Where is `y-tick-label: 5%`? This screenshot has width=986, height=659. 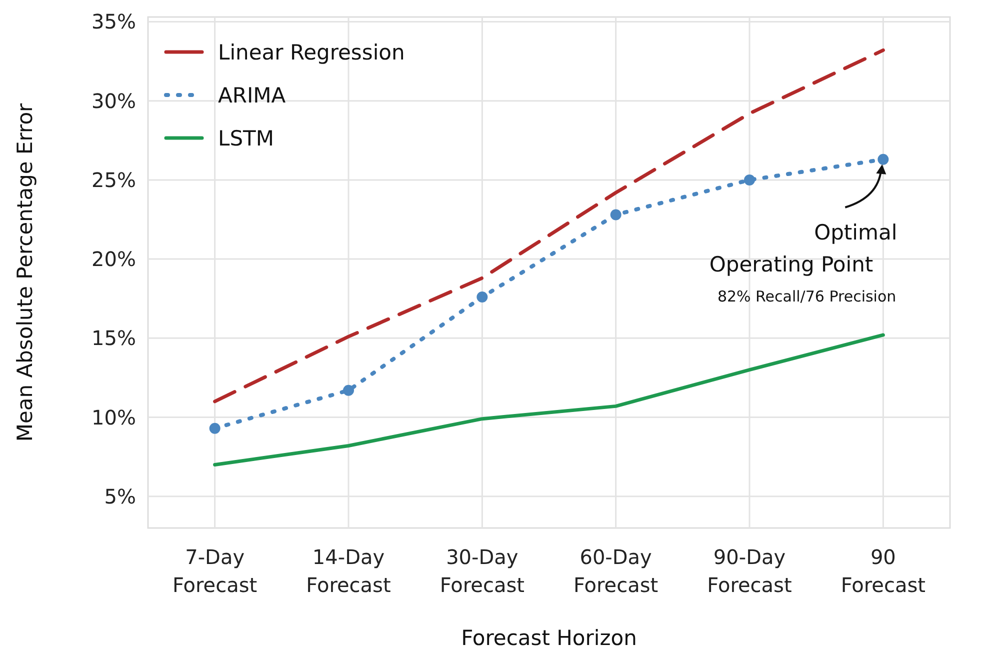 y-tick-label: 5% is located at coordinates (120, 496).